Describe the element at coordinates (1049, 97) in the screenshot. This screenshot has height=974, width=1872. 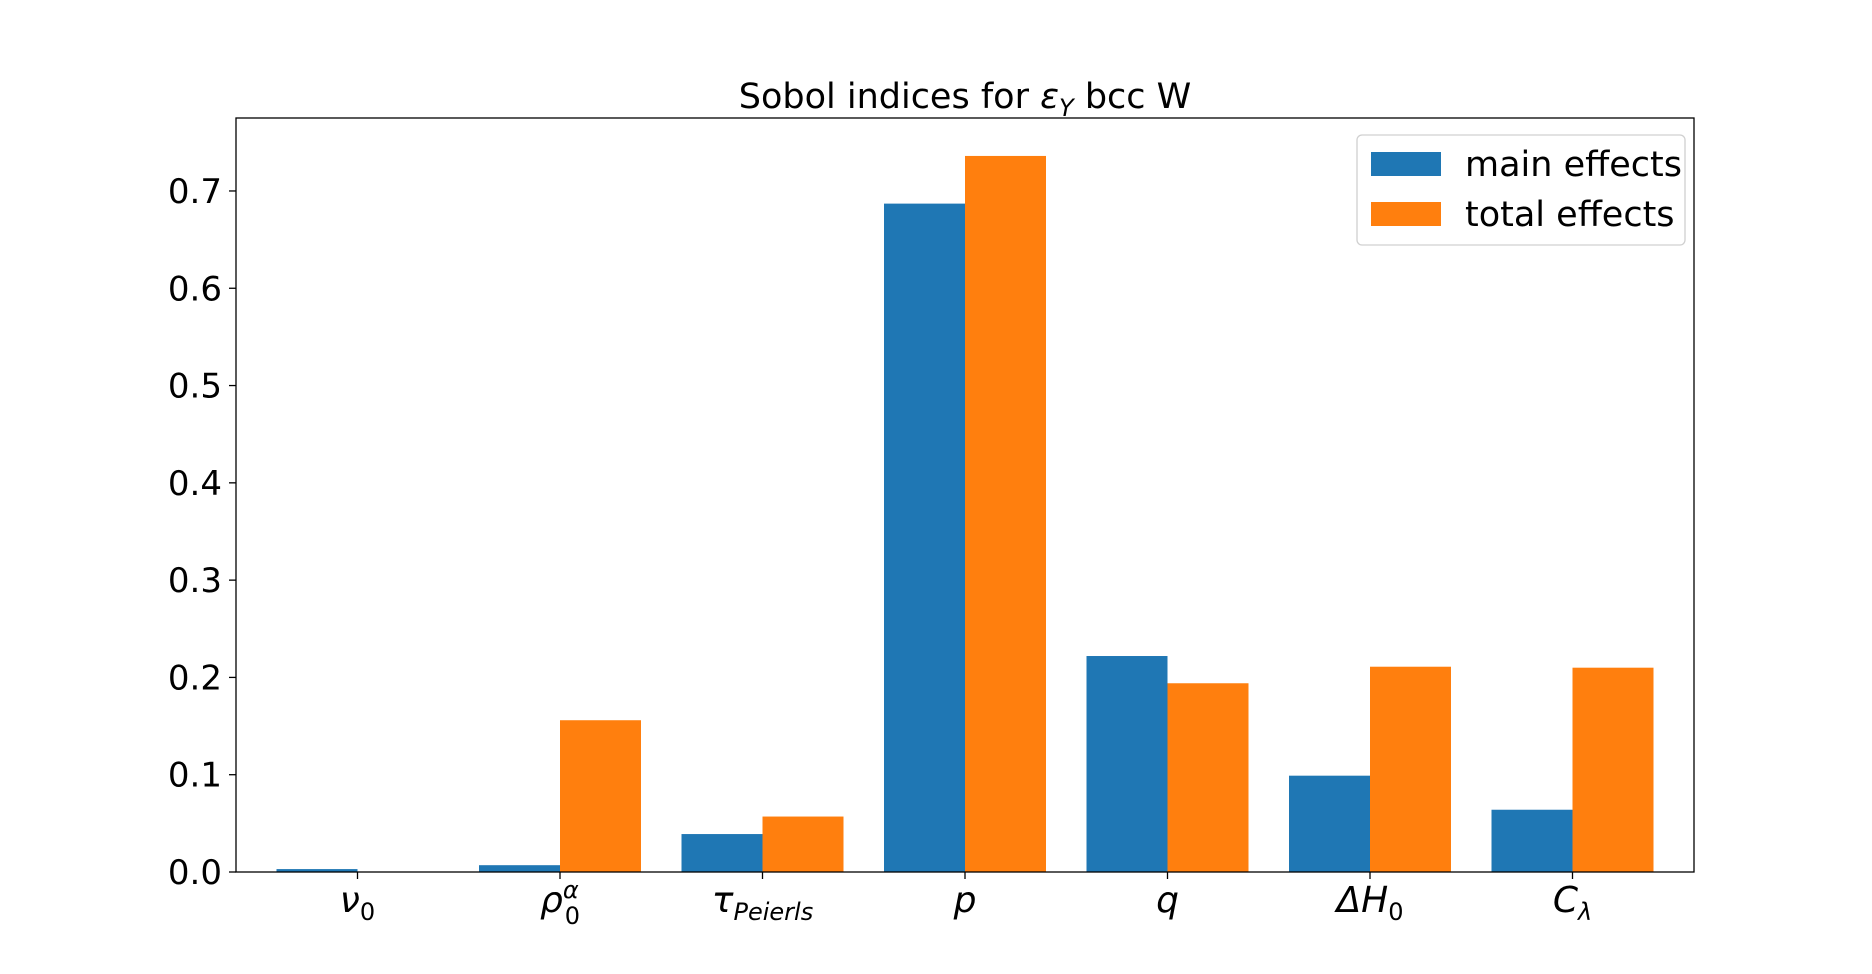
I see `title-symbol: ε` at that location.